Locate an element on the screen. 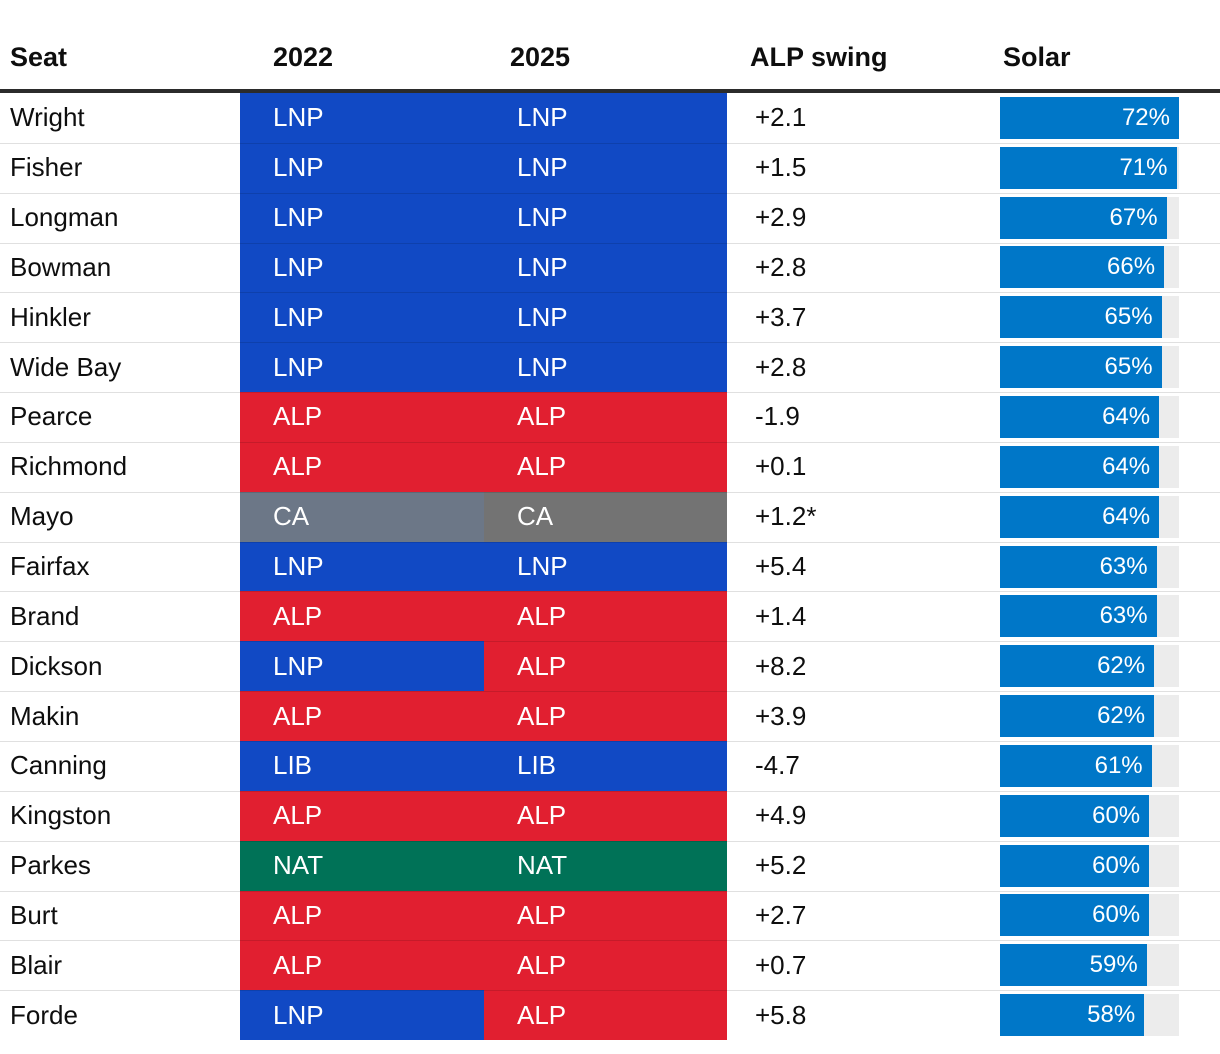 The height and width of the screenshot is (1054, 1220). column-header-alp-swing: ALP swing is located at coordinates (819, 57).